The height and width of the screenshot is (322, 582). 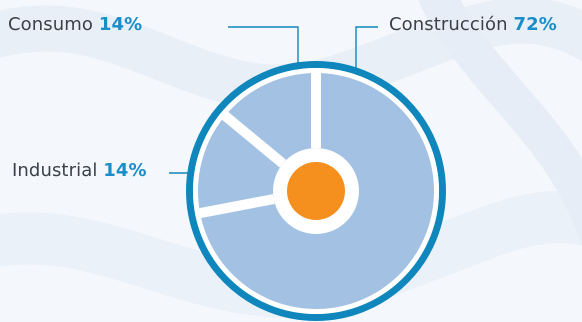 I want to click on label-industrial-name: Industrial, so click(x=55, y=170).